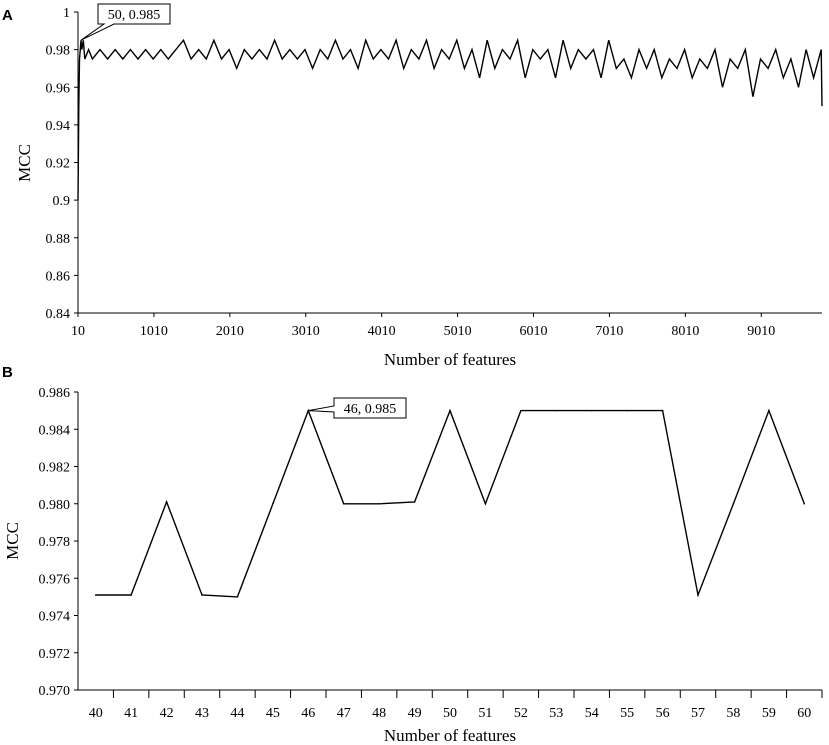 Image resolution: width=829 pixels, height=745 pixels. Describe the element at coordinates (556, 713) in the screenshot. I see `panel-b-x-tick-label: 53` at that location.